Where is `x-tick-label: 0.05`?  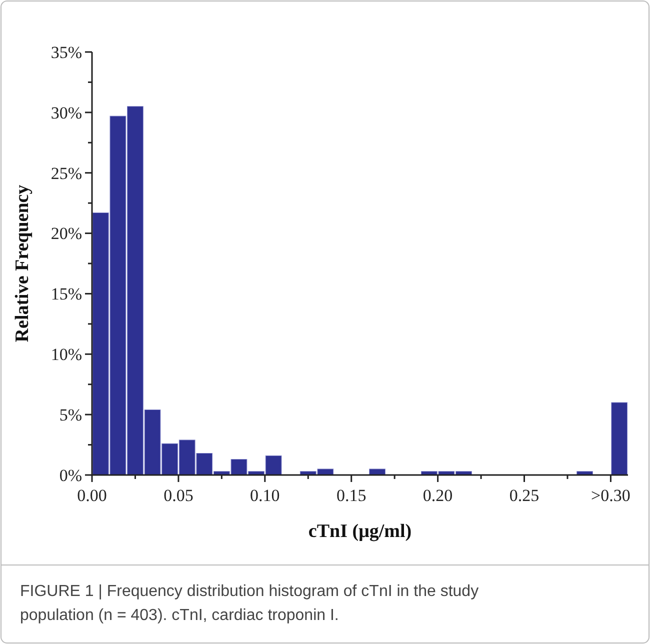
x-tick-label: 0.05 is located at coordinates (179, 495).